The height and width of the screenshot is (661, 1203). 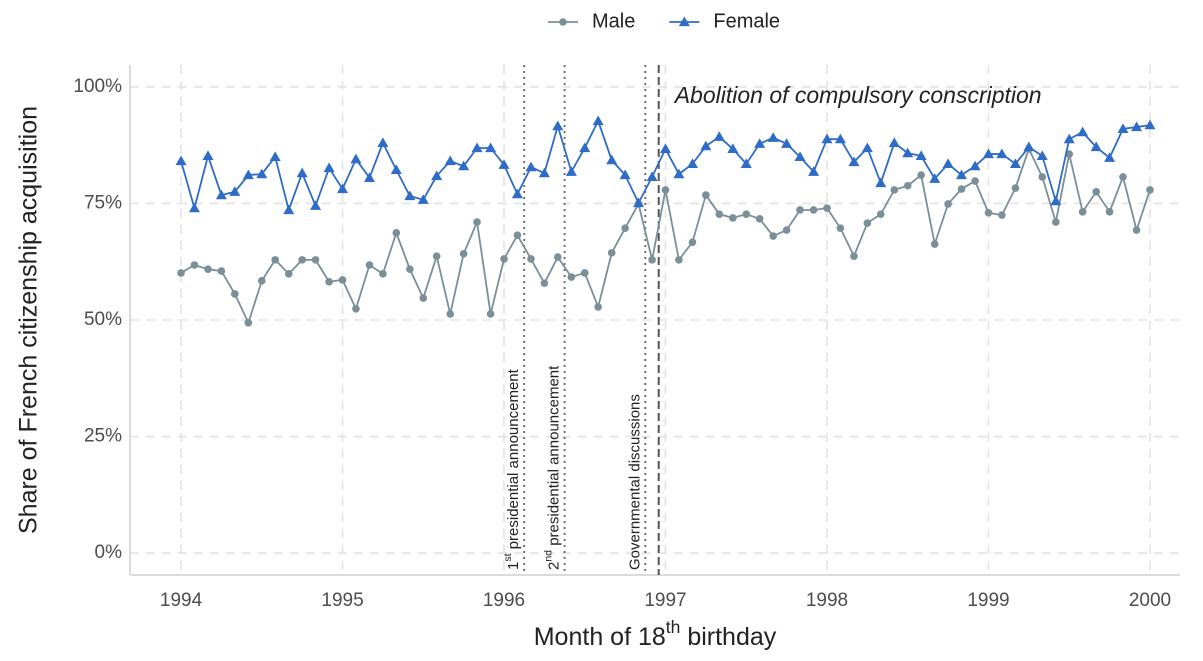 I want to click on x-tick-label: 2000, so click(x=1150, y=600).